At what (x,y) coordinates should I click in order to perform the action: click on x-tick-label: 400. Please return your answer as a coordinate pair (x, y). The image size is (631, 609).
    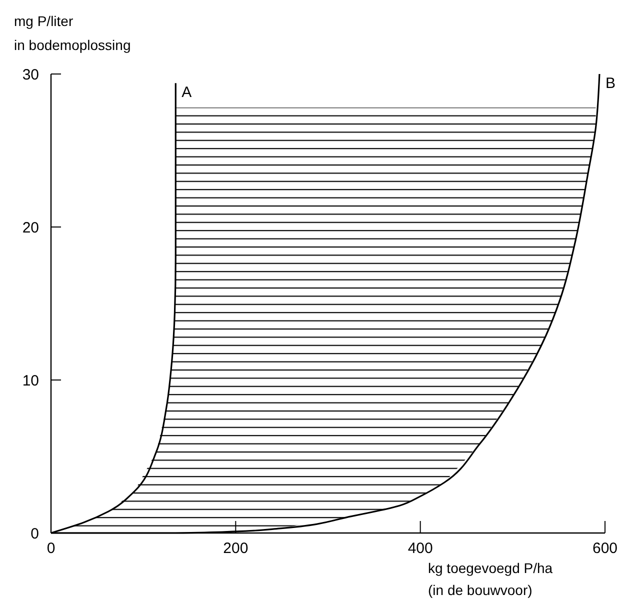
    Looking at the image, I should click on (420, 548).